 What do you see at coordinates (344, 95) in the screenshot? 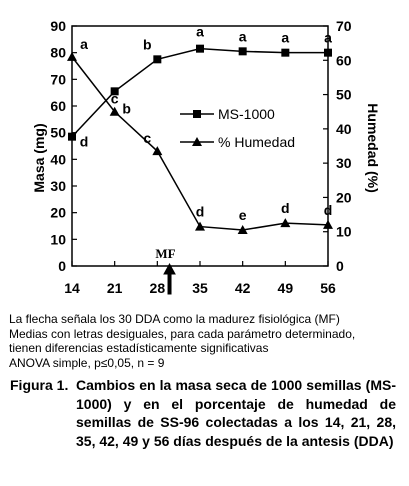
I see `right-tick-label: 50` at bounding box center [344, 95].